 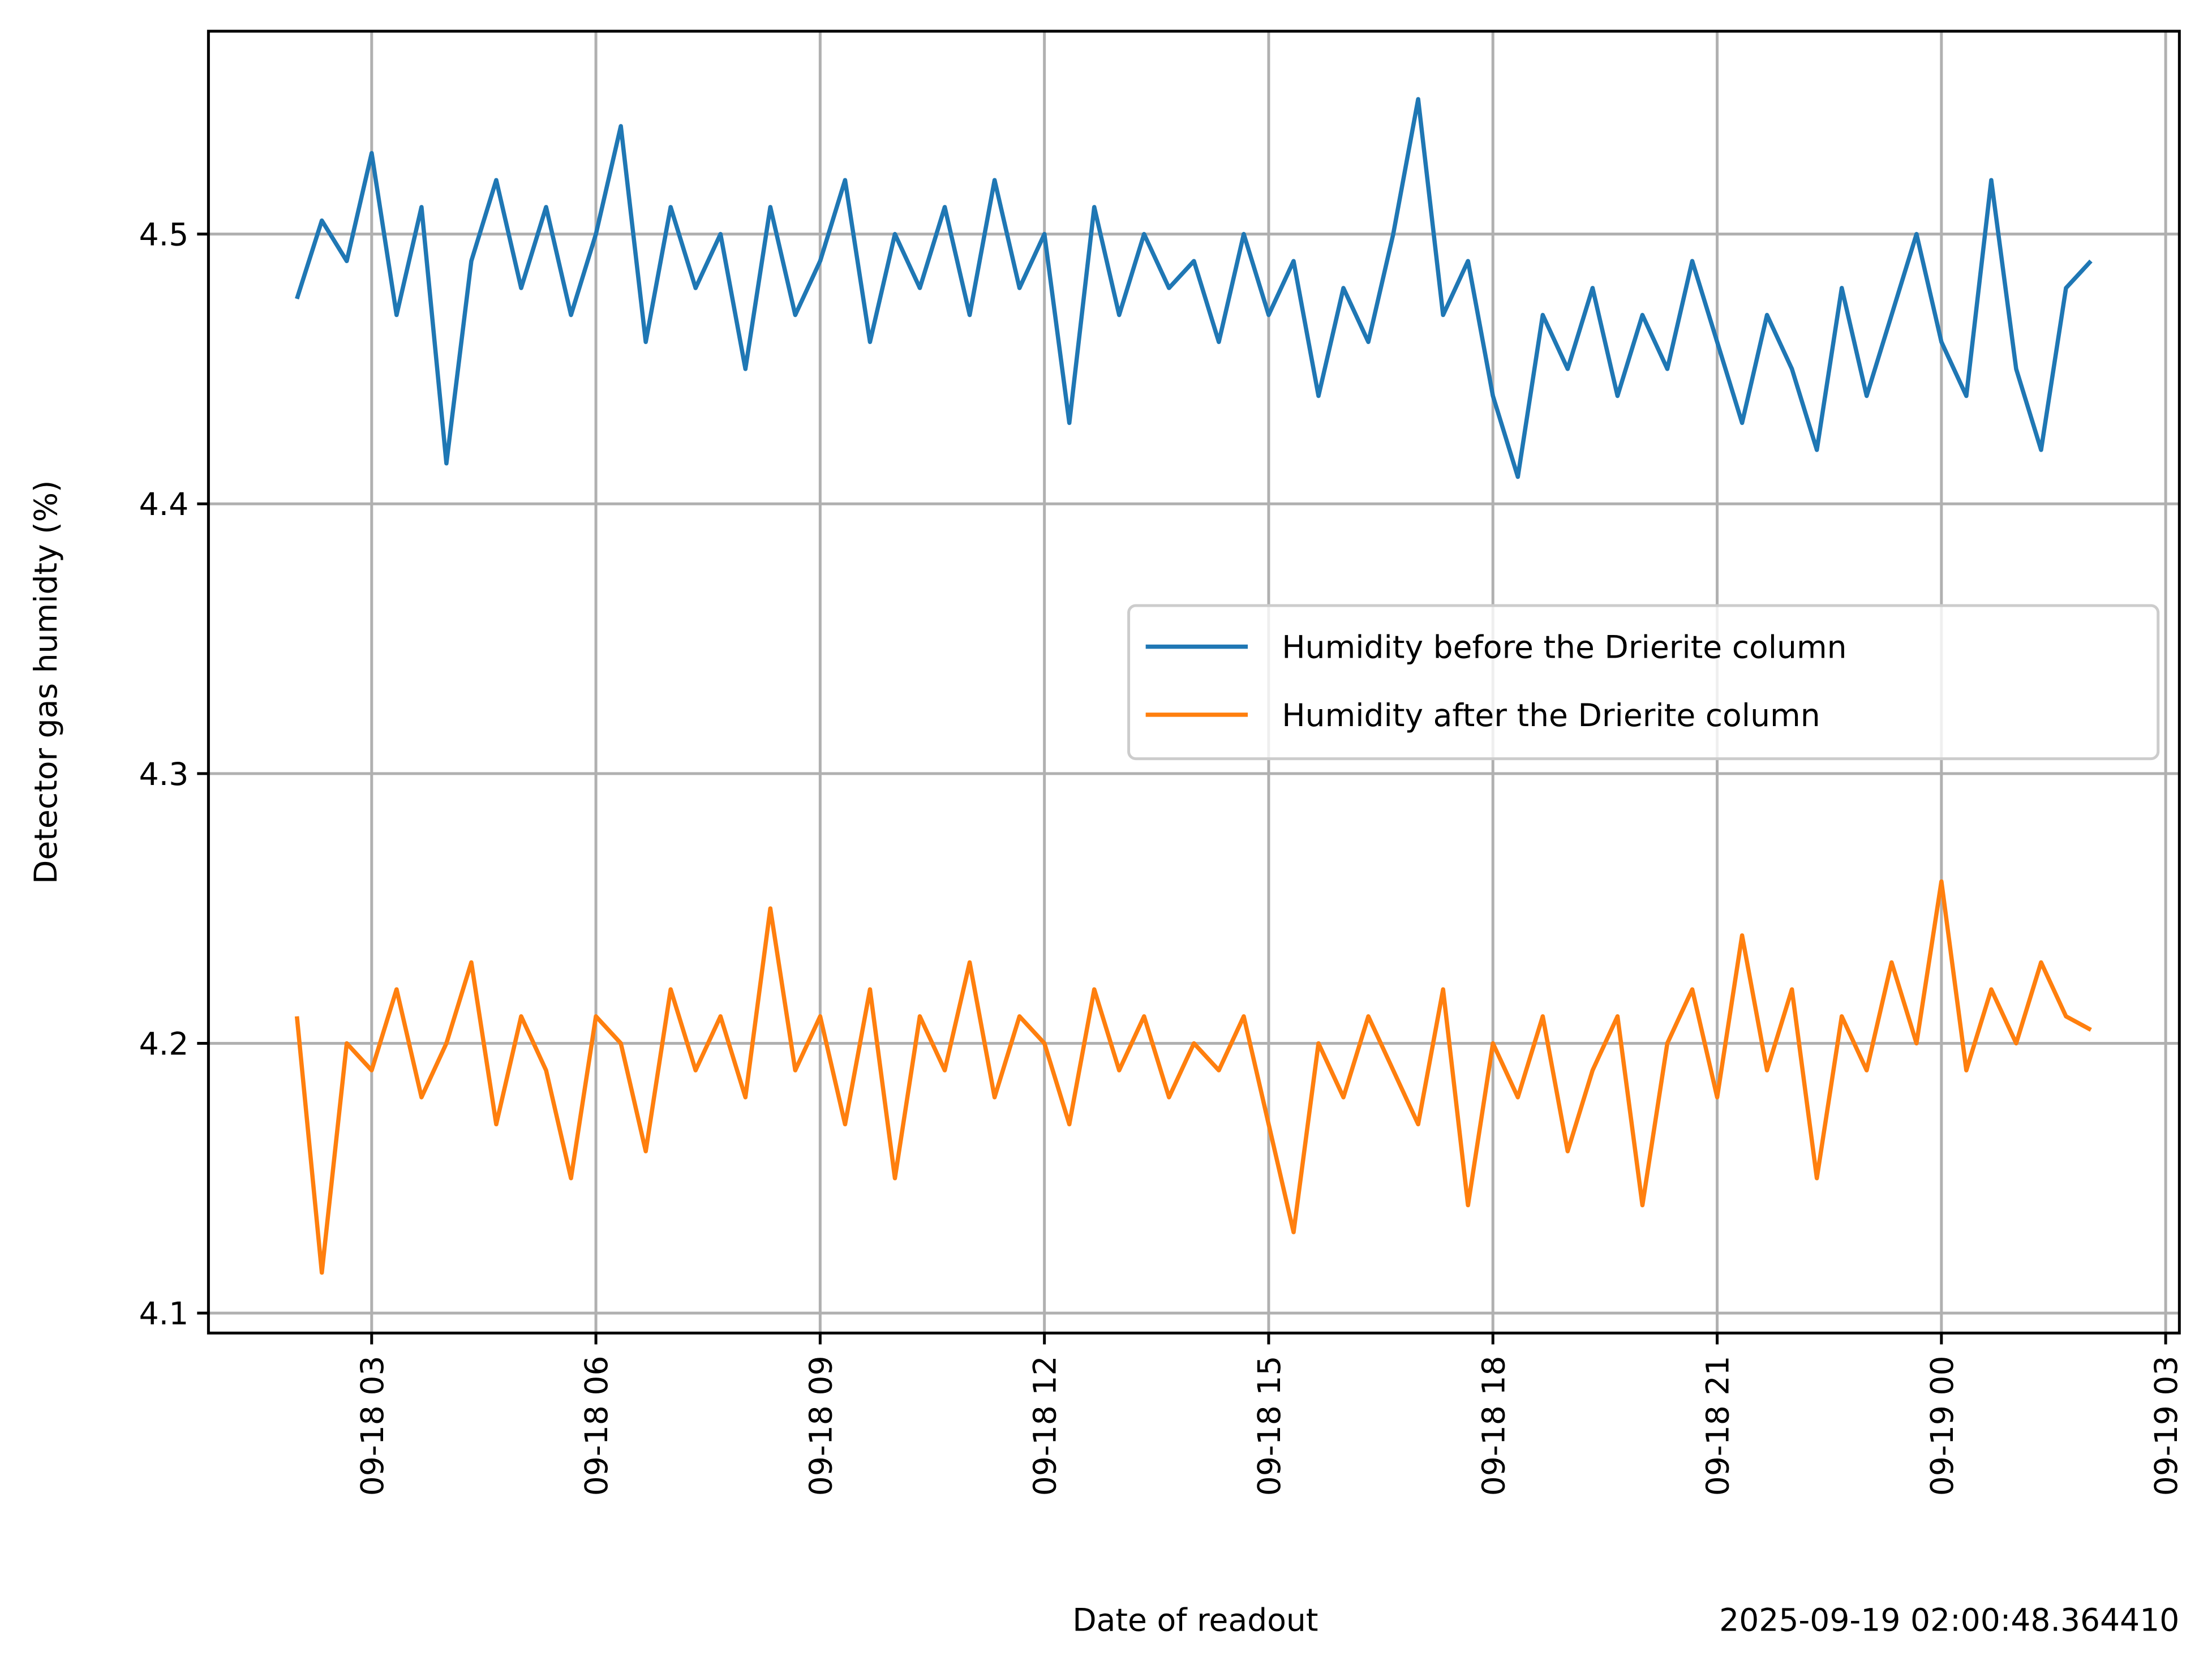 What do you see at coordinates (164, 235) in the screenshot?
I see `y-tick-label: 4.5` at bounding box center [164, 235].